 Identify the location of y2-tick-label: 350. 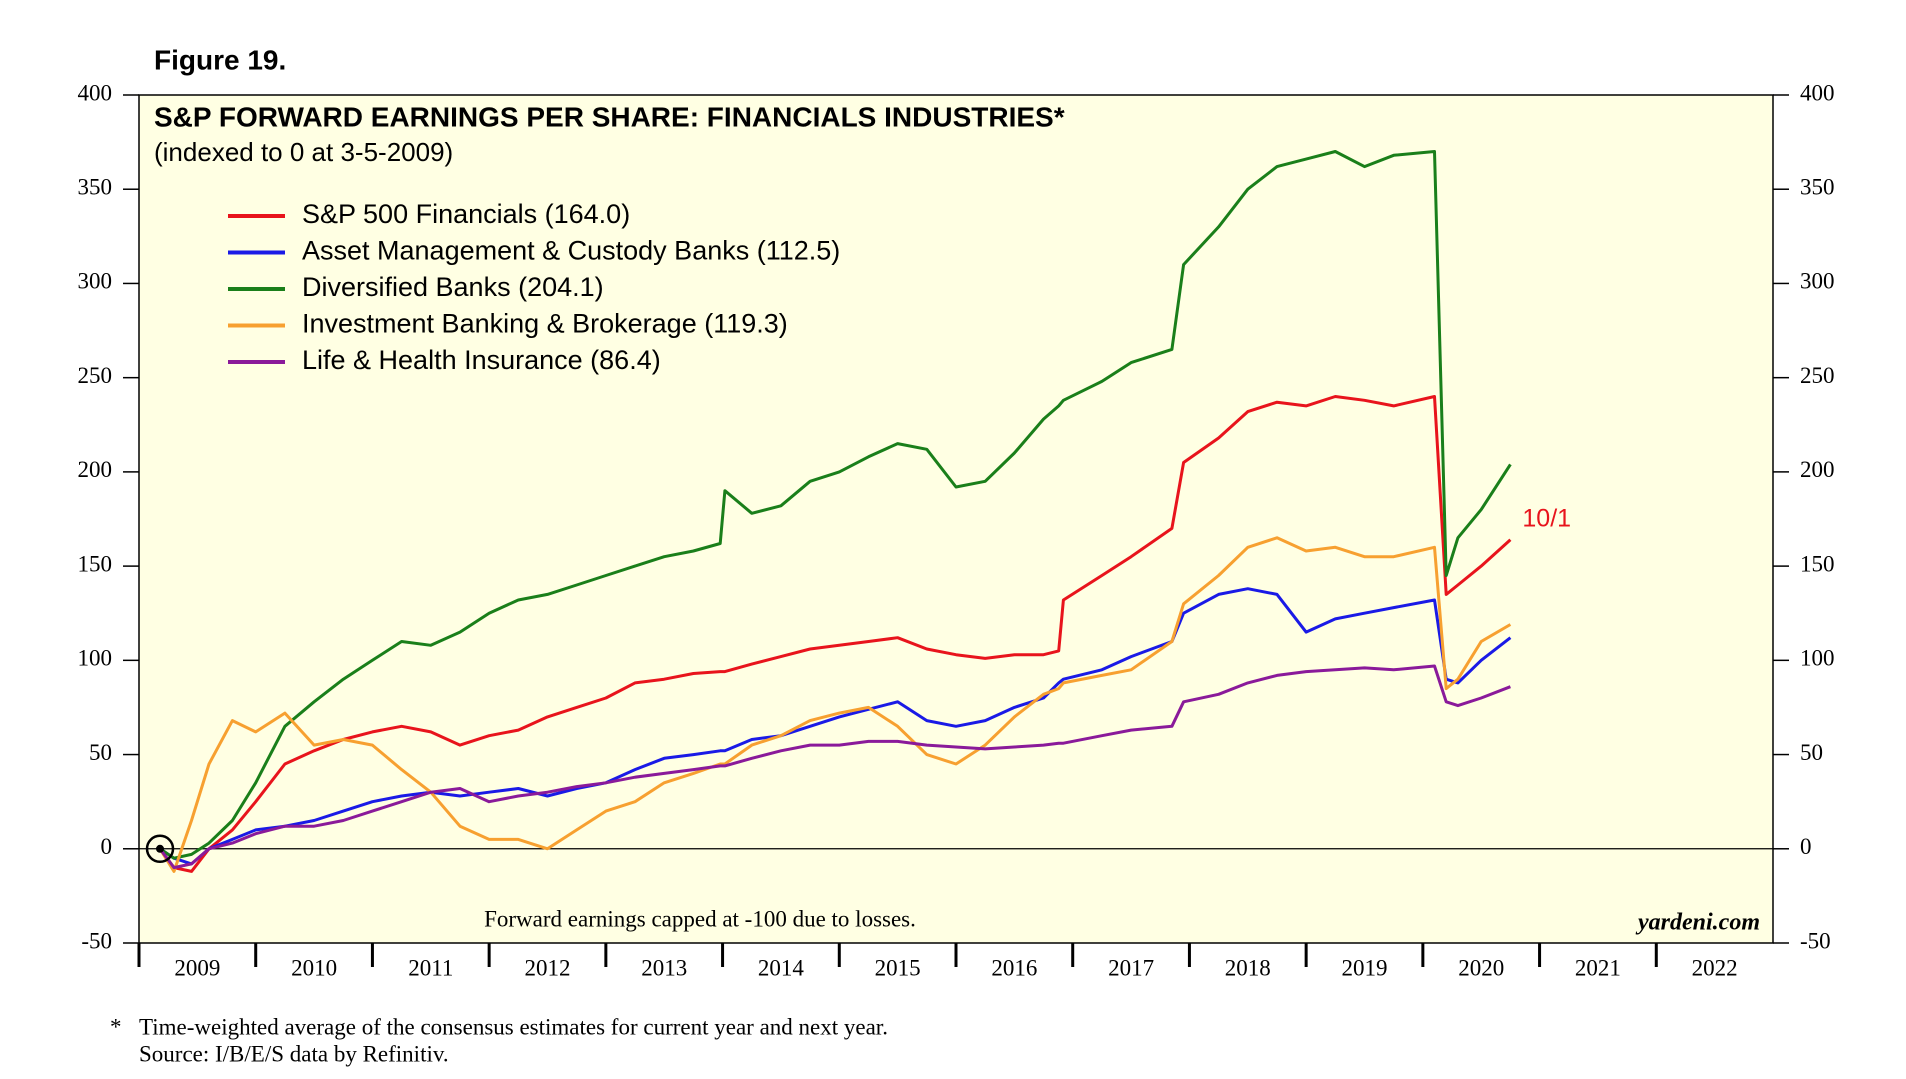
(1817, 187).